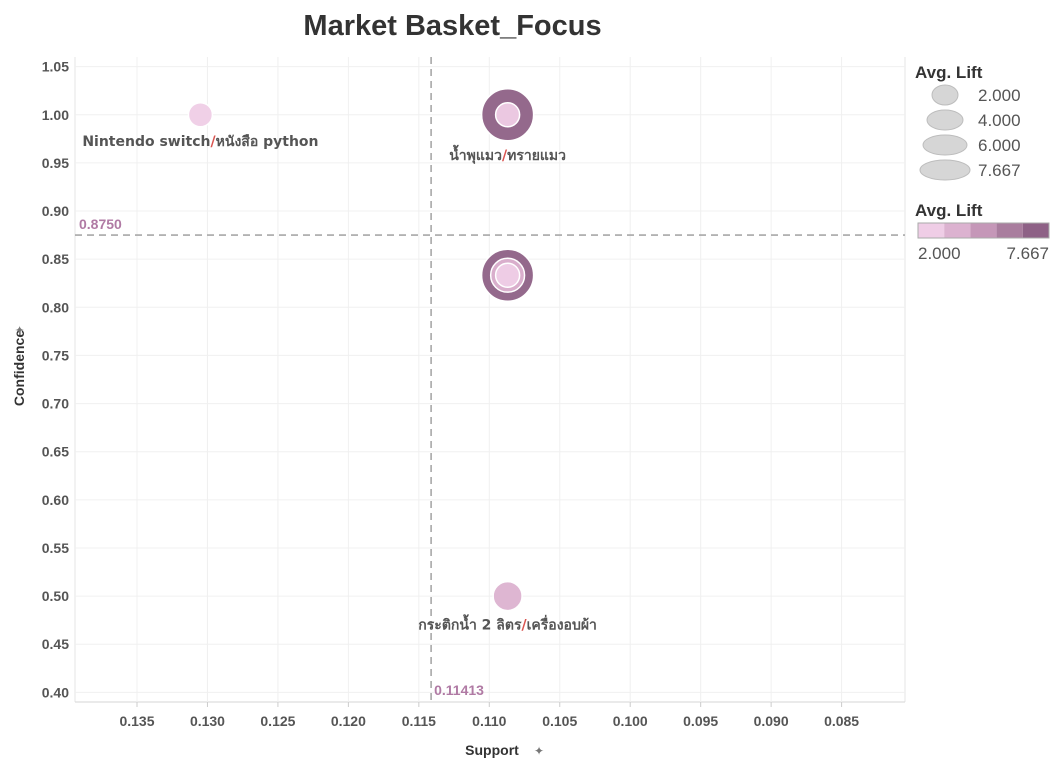 This screenshot has width=1054, height=767. I want to click on x-tick-label: 0.095, so click(700, 721).